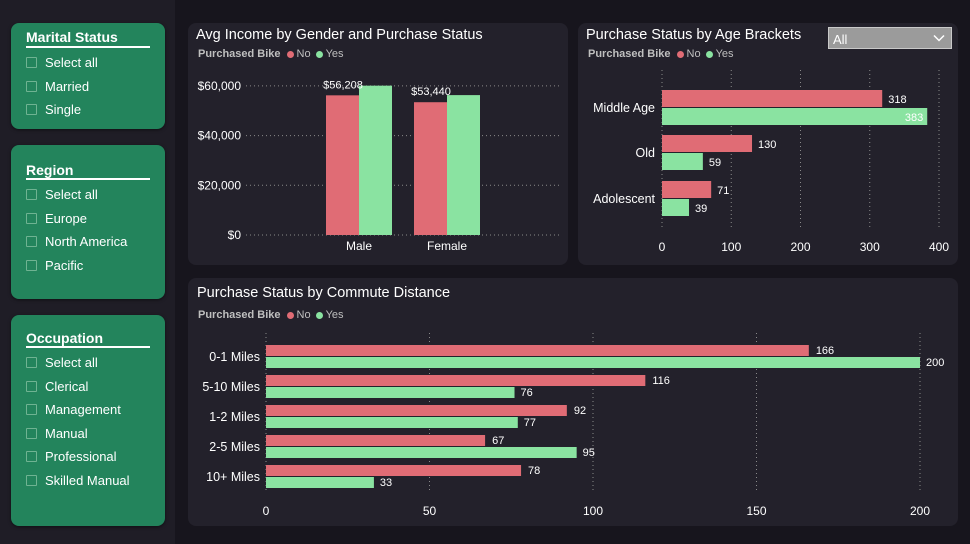 Image resolution: width=970 pixels, height=544 pixels. I want to click on slicer-item-married: Married, so click(57, 86).